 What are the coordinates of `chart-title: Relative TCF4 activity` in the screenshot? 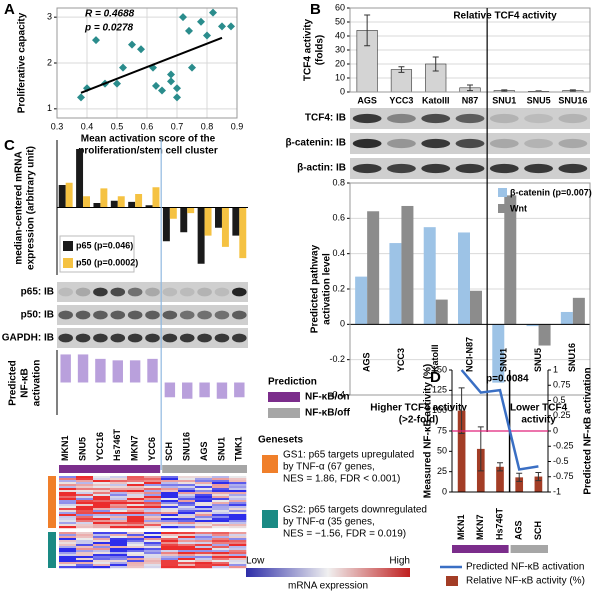 It's located at (505, 16).